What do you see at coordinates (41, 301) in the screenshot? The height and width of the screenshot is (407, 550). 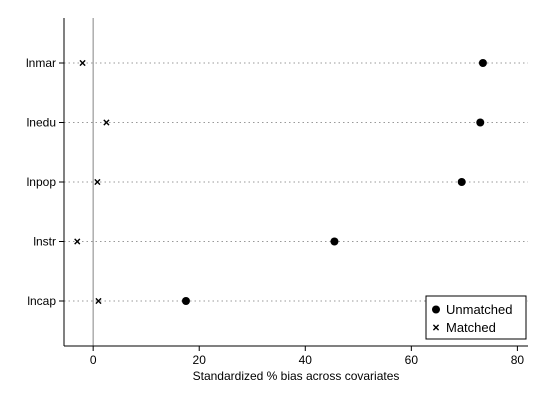 I see `y-tick-label-lncap: lncap` at bounding box center [41, 301].